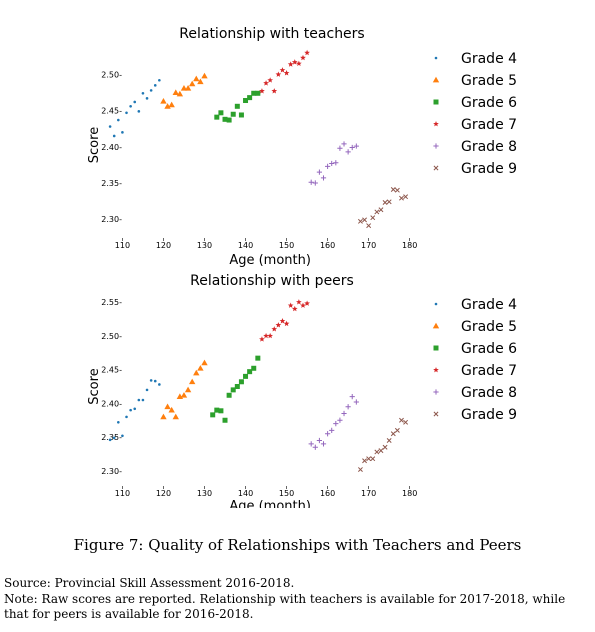  What do you see at coordinates (271, 34) in the screenshot?
I see `chart-title: Relationship with teachers` at bounding box center [271, 34].